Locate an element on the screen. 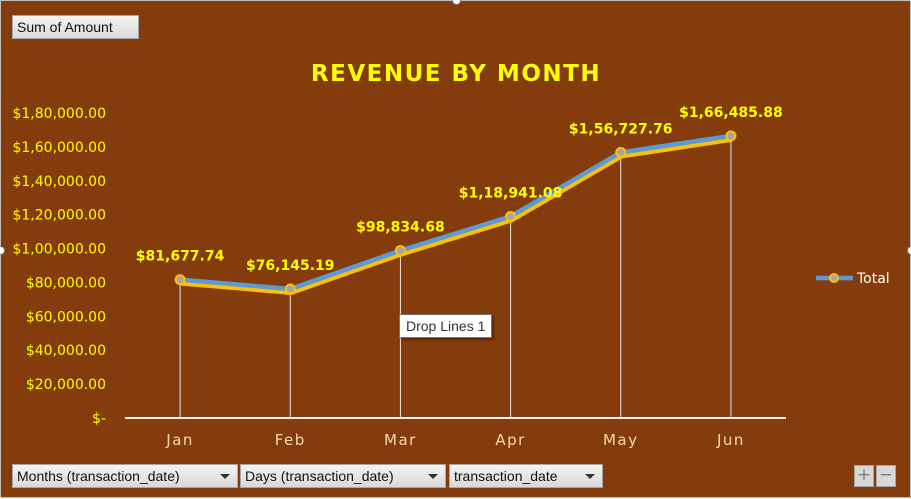 This screenshot has width=911, height=499. x-tick-label: May is located at coordinates (621, 440).